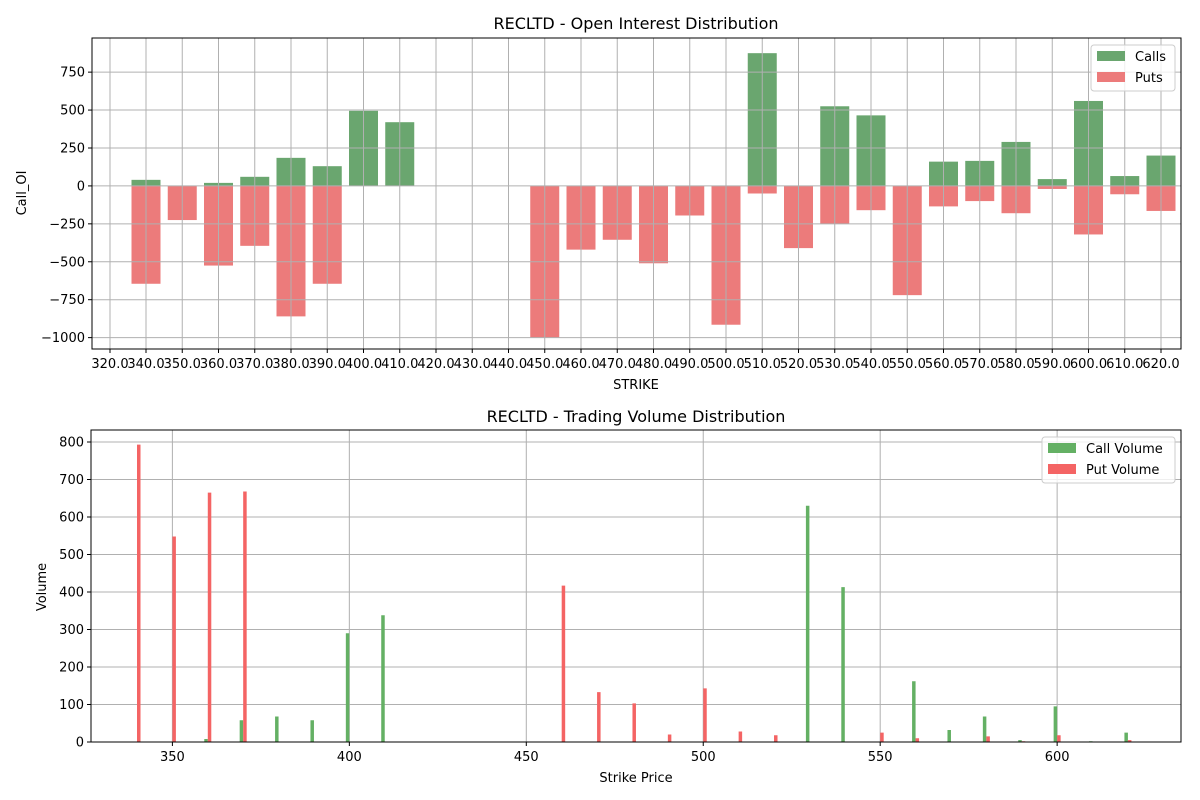  Describe the element at coordinates (349, 757) in the screenshot. I see `bottom-x-tick-label: 400` at that location.